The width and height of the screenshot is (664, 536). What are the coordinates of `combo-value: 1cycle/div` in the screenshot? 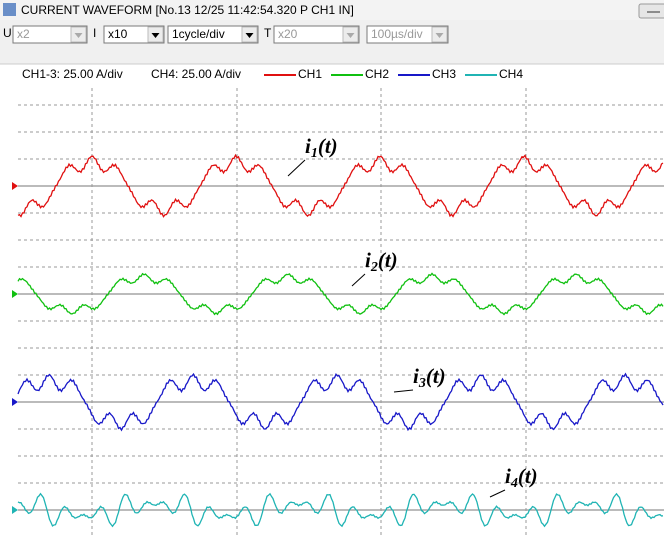 It's located at (198, 34).